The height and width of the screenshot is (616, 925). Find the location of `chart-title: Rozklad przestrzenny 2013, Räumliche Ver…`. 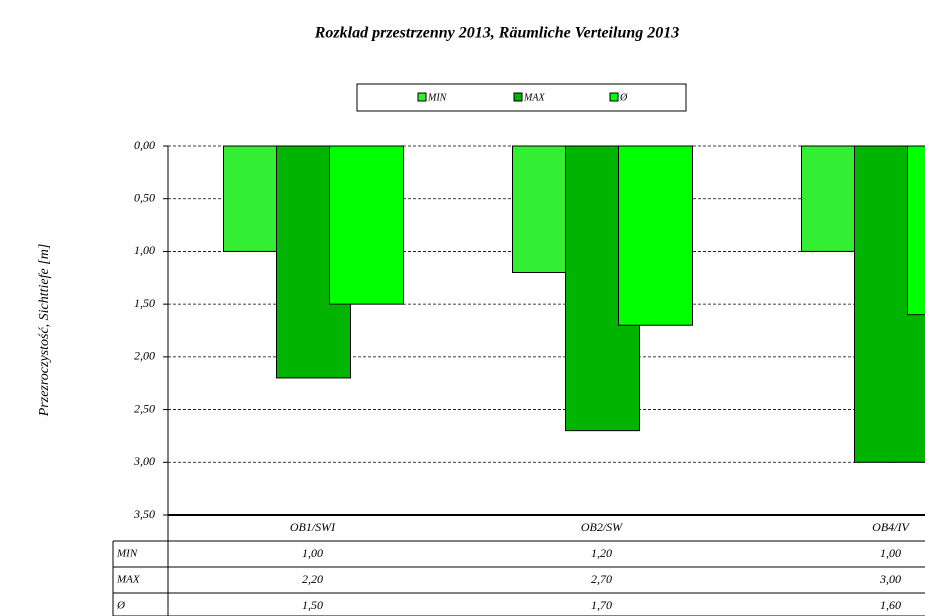

chart-title: Rozklad przestrzenny 2013, Räumliche Ver… is located at coordinates (497, 33).